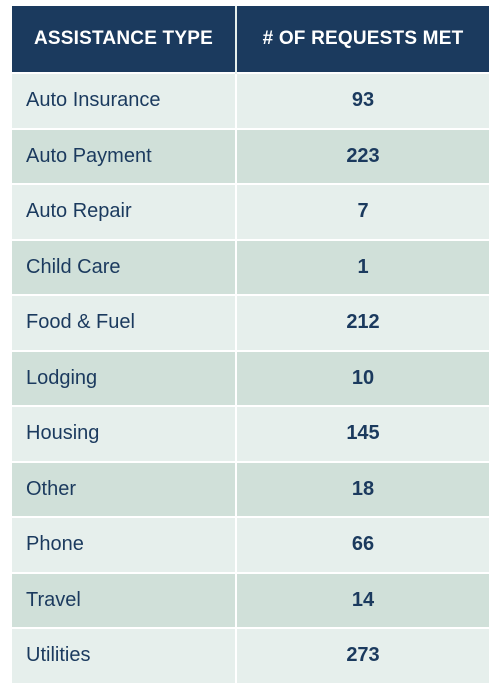 The height and width of the screenshot is (695, 500). What do you see at coordinates (362, 100) in the screenshot?
I see `requests-met-cell: 93` at bounding box center [362, 100].